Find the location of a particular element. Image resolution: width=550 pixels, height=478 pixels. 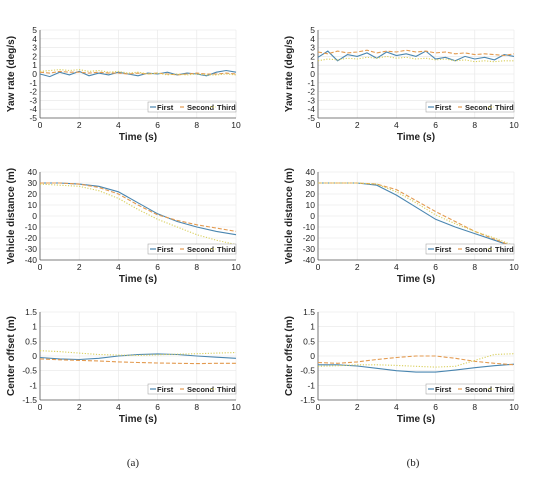

y-tick-label: -1.5 is located at coordinates (307, 400).